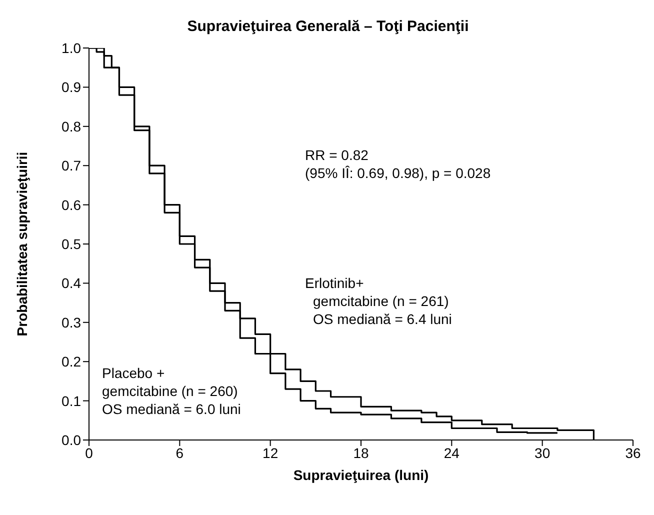 Image resolution: width=654 pixels, height=515 pixels. What do you see at coordinates (378, 301) in the screenshot?
I see `annotation: Erlotinib+ gemcitabine (n = 261) OS mediană = 6.4 luni` at bounding box center [378, 301].